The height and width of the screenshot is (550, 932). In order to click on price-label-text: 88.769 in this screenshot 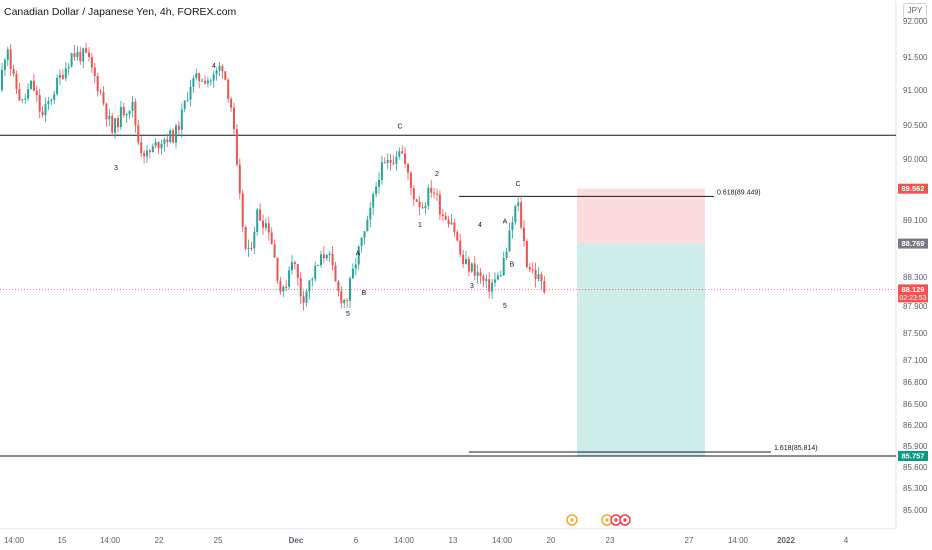, I will do `click(913, 243)`.